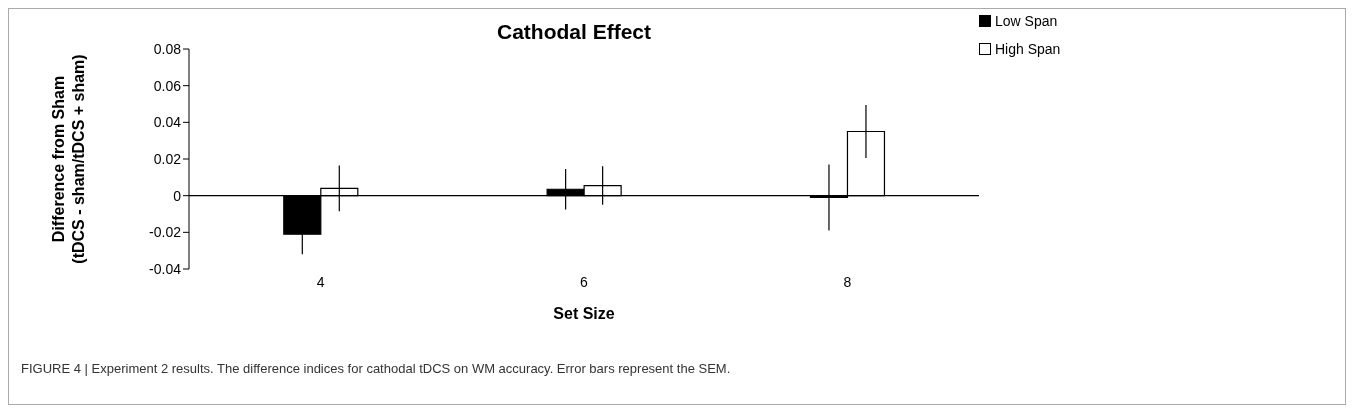 This screenshot has height=413, width=1354. What do you see at coordinates (320, 281) in the screenshot?
I see `x-tick-label: 4` at bounding box center [320, 281].